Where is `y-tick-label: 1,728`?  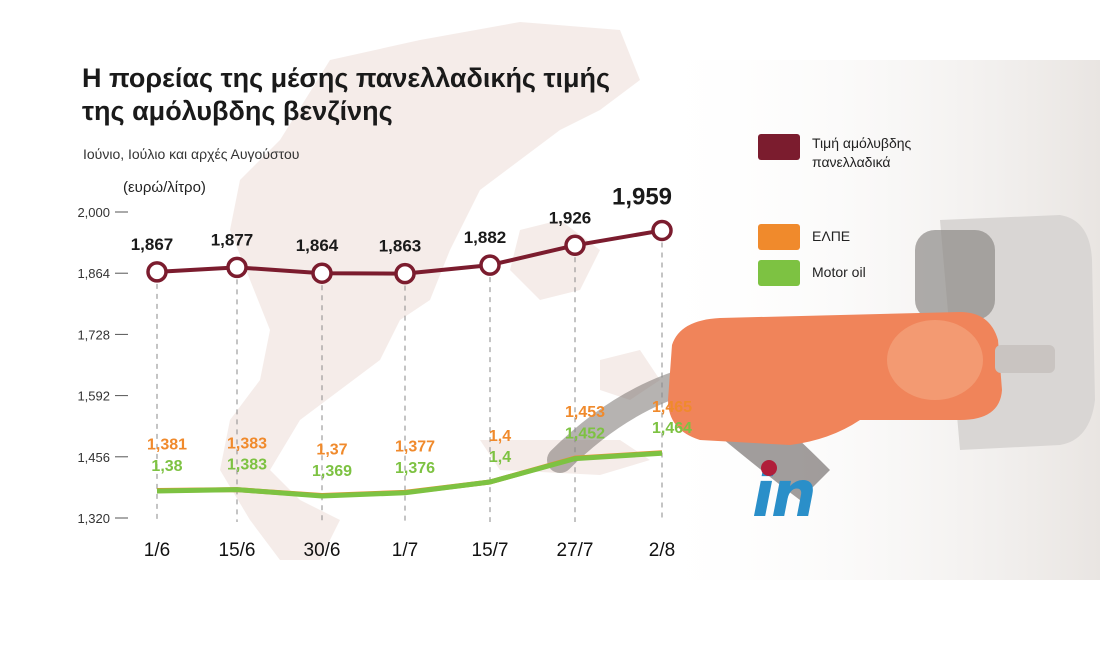 y-tick-label: 1,728 is located at coordinates (93, 334).